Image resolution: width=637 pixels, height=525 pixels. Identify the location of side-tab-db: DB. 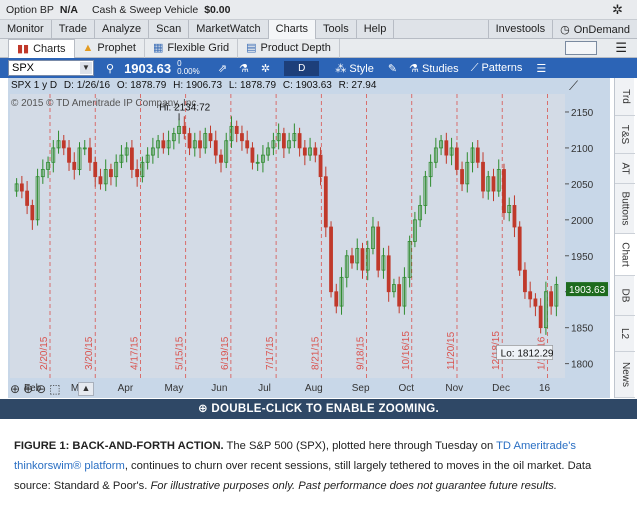
(625, 296).